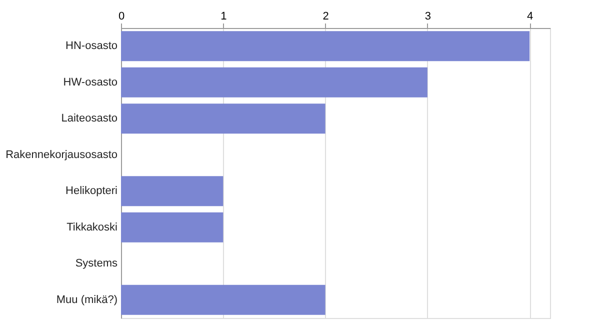 The image size is (600, 336). Describe the element at coordinates (223, 16) in the screenshot. I see `x-tick-label: 1` at that location.